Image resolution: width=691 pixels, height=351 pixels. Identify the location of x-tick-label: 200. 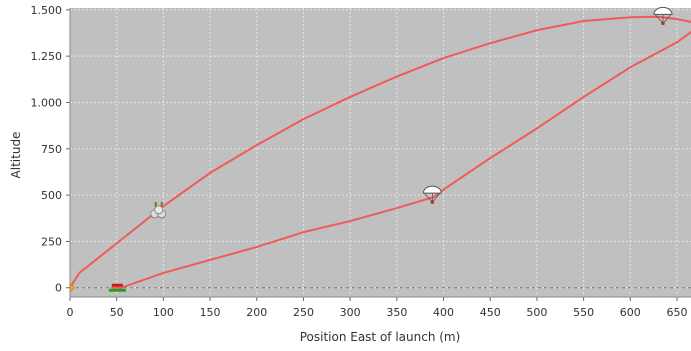
(256, 312).